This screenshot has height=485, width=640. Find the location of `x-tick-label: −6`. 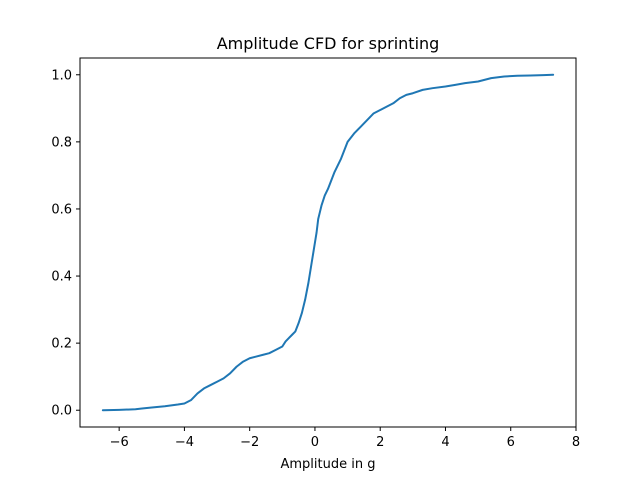

x-tick-label: −6 is located at coordinates (119, 442).